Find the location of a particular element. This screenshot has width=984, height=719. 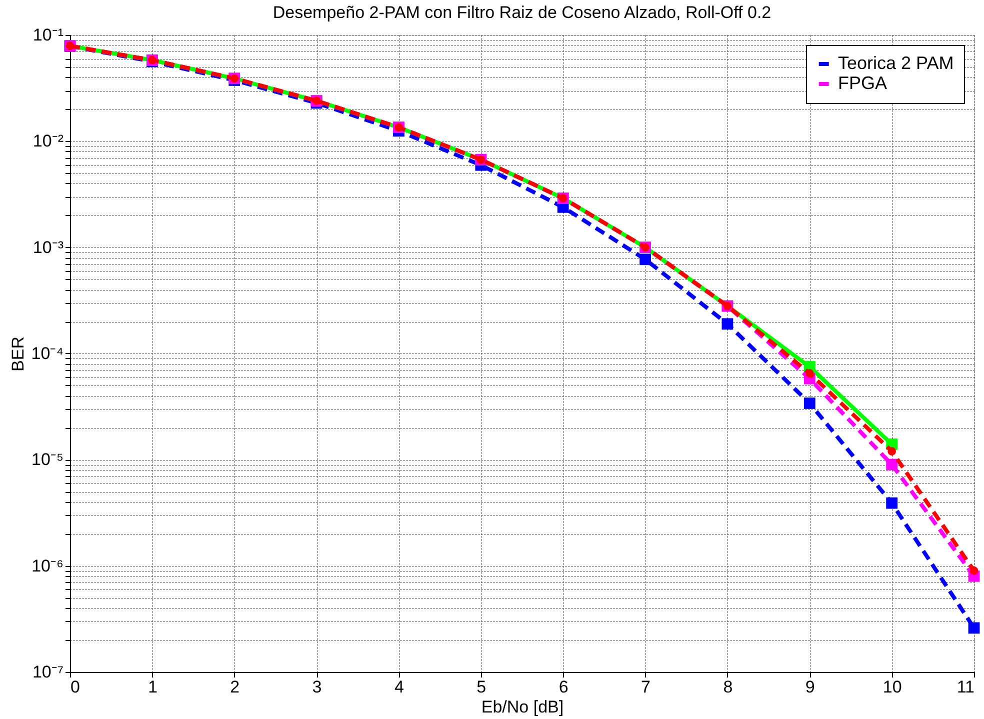

y-tick-label: 10⁻¹ is located at coordinates (48, 35).